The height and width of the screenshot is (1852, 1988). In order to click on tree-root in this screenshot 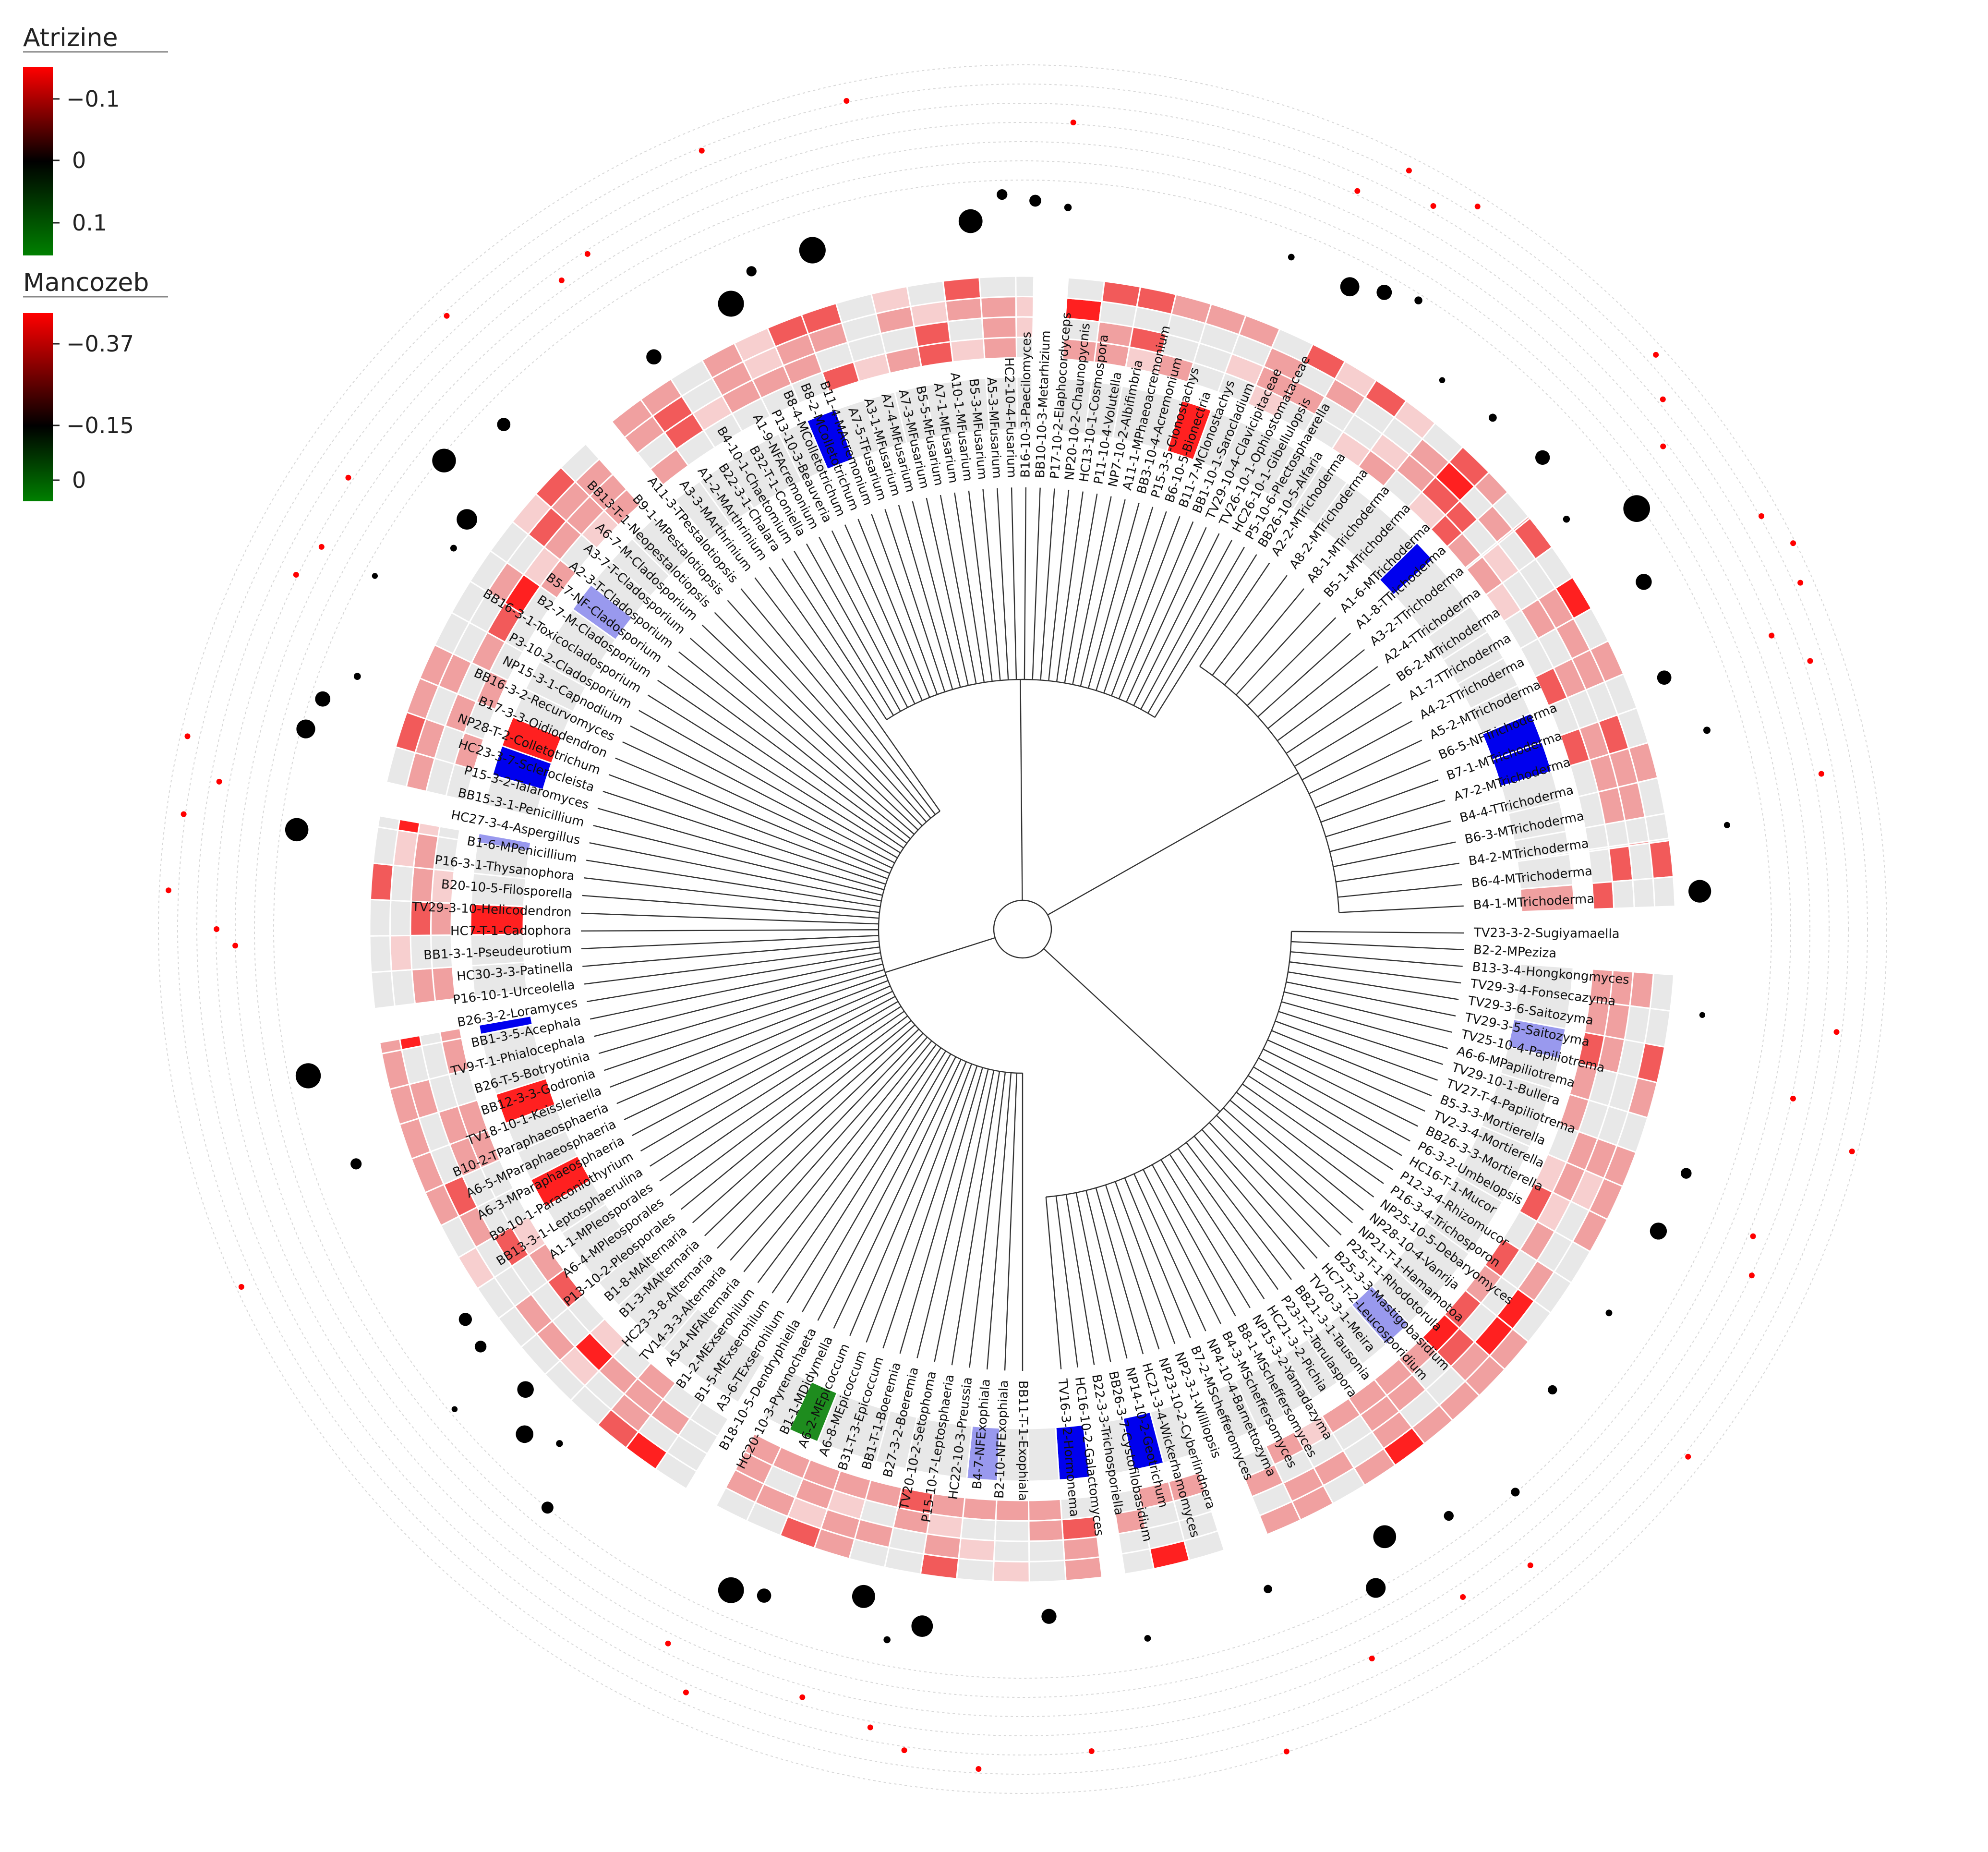, I will do `click(1022, 929)`.